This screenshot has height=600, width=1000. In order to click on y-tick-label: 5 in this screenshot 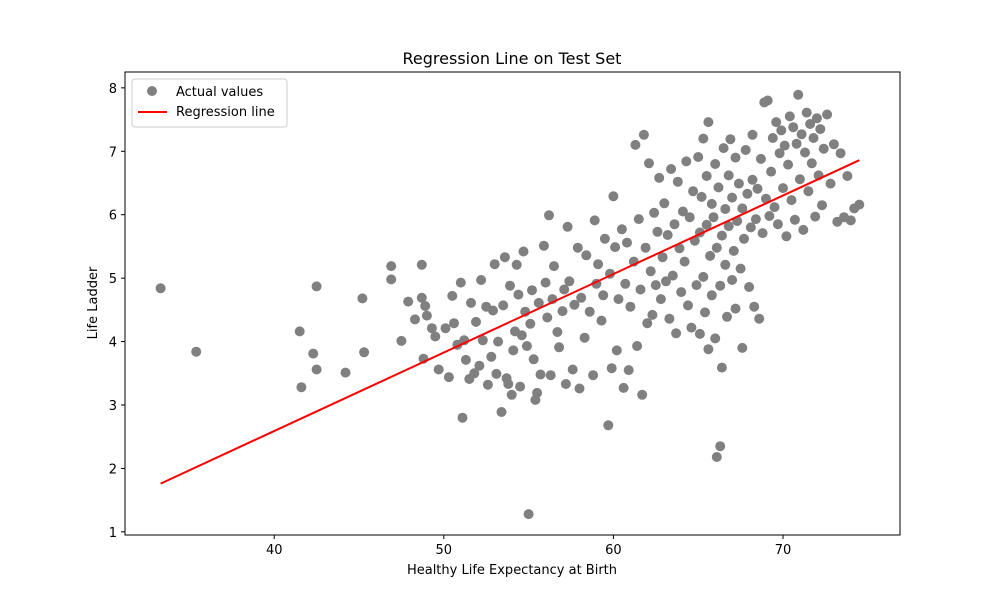, I will do `click(113, 279)`.